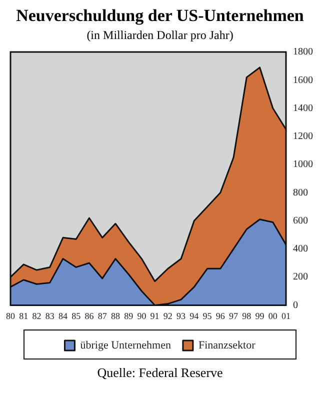  What do you see at coordinates (167, 315) in the screenshot?
I see `x-tick-label: 92` at bounding box center [167, 315].